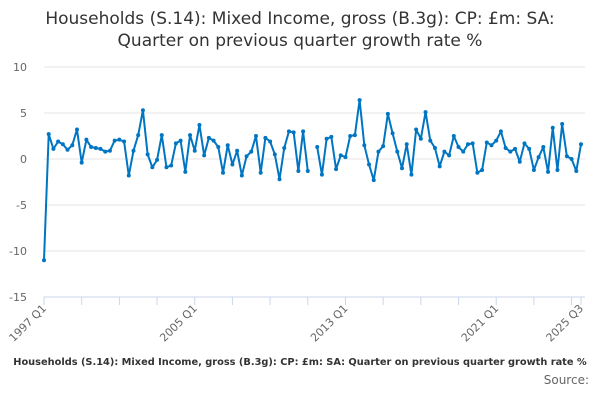 This screenshot has height=400, width=600. I want to click on x-tick-label: 2021 Q1, so click(480, 323).